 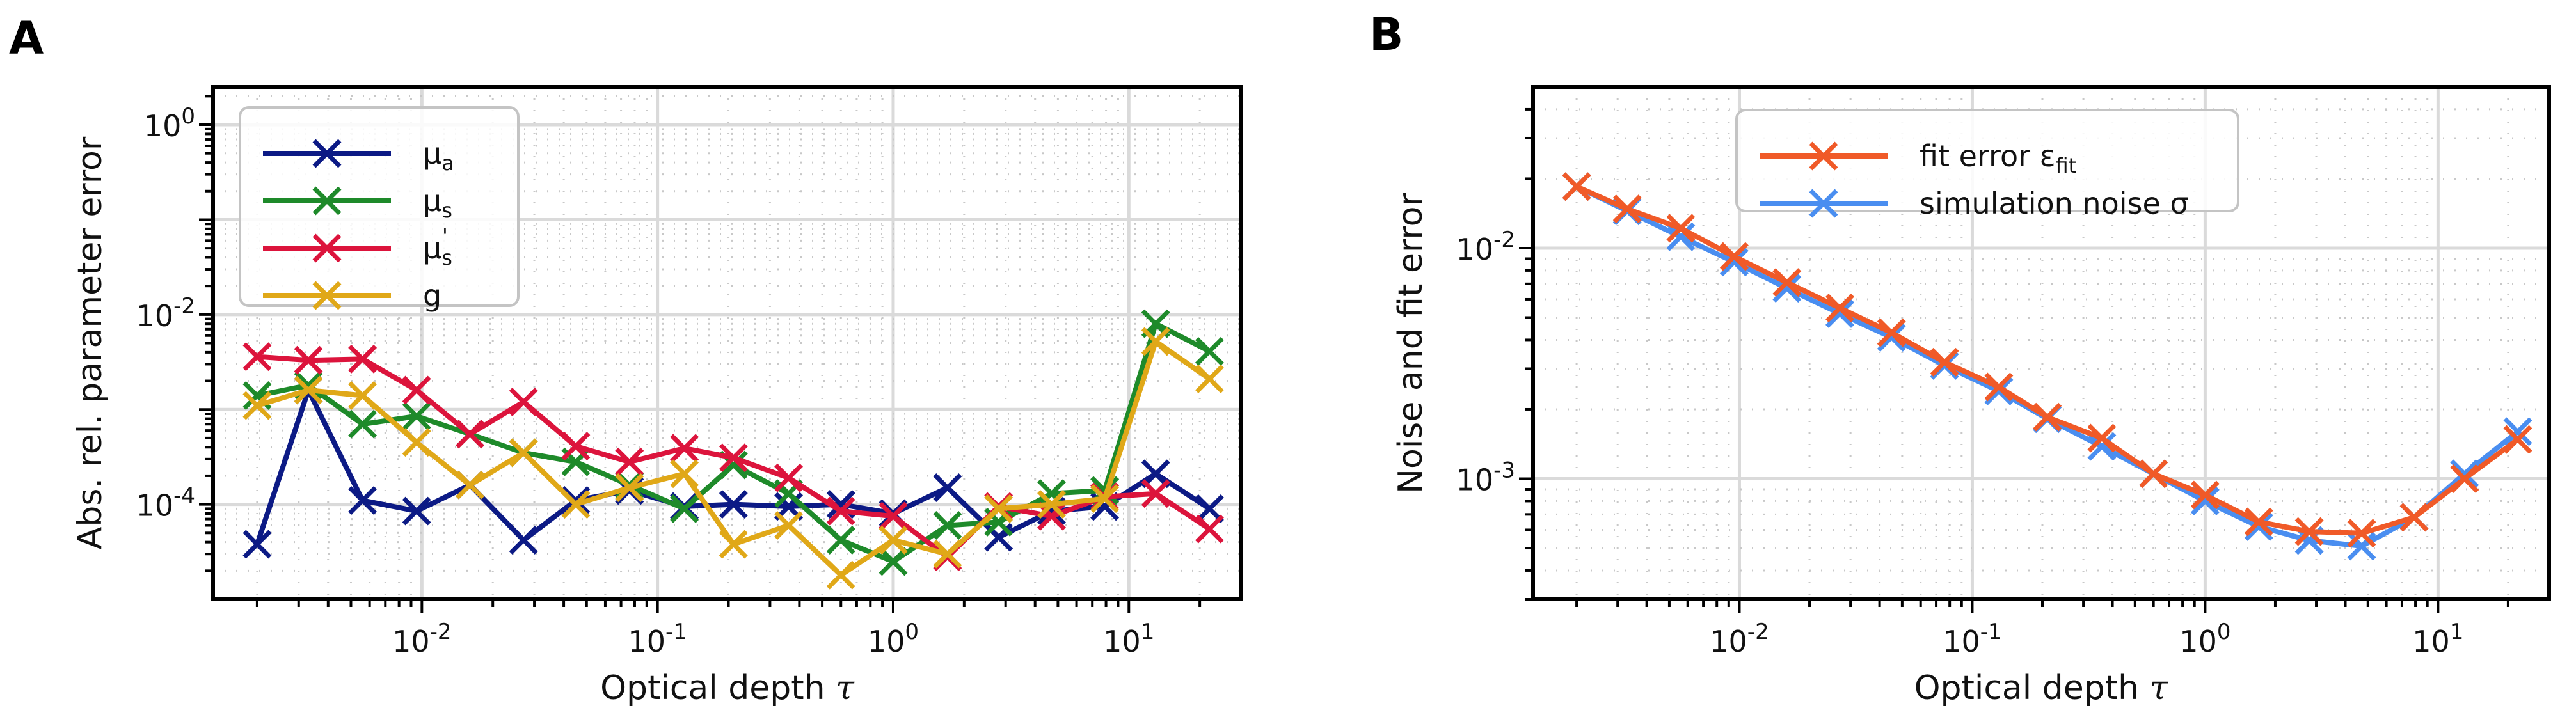 I want to click on legend-label: fit error εfit, so click(x=1998, y=158).